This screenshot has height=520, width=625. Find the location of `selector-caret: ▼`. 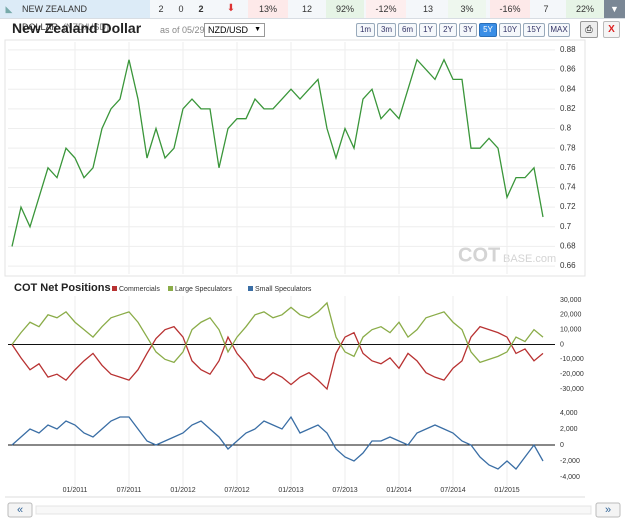

selector-caret: ▼ is located at coordinates (257, 29).